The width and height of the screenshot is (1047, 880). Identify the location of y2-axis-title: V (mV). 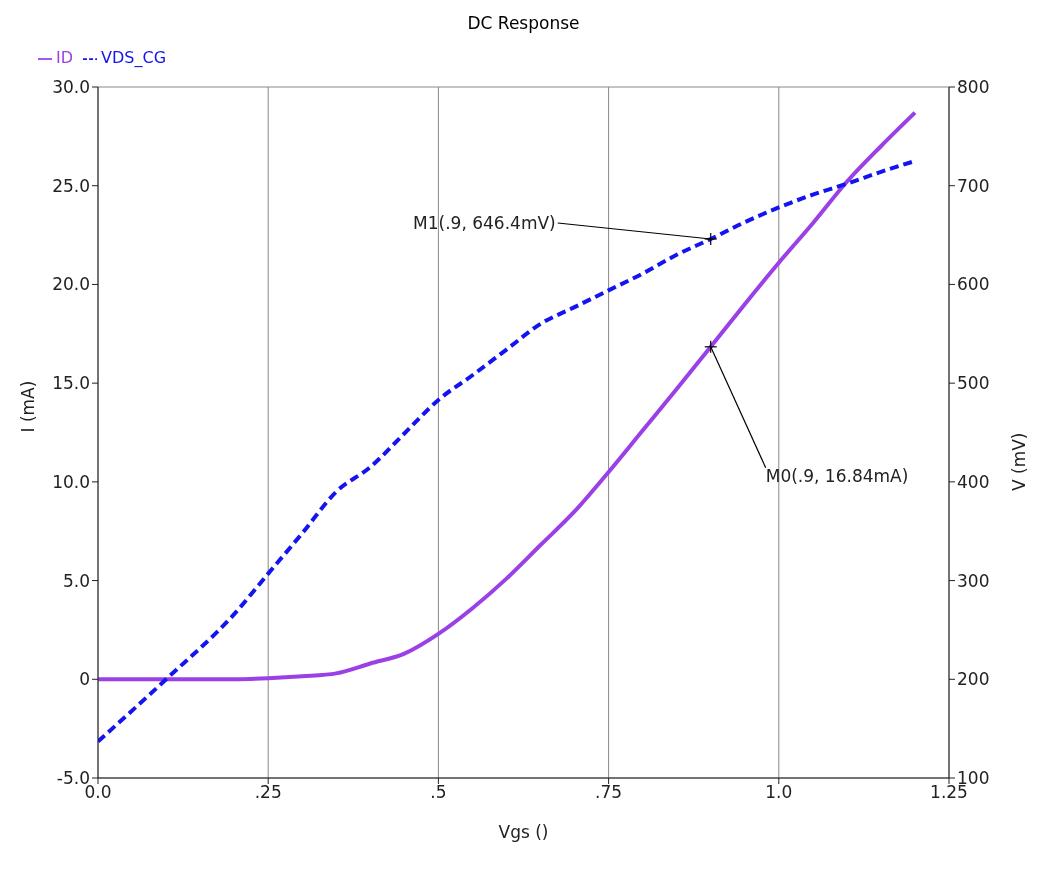
(1019, 461).